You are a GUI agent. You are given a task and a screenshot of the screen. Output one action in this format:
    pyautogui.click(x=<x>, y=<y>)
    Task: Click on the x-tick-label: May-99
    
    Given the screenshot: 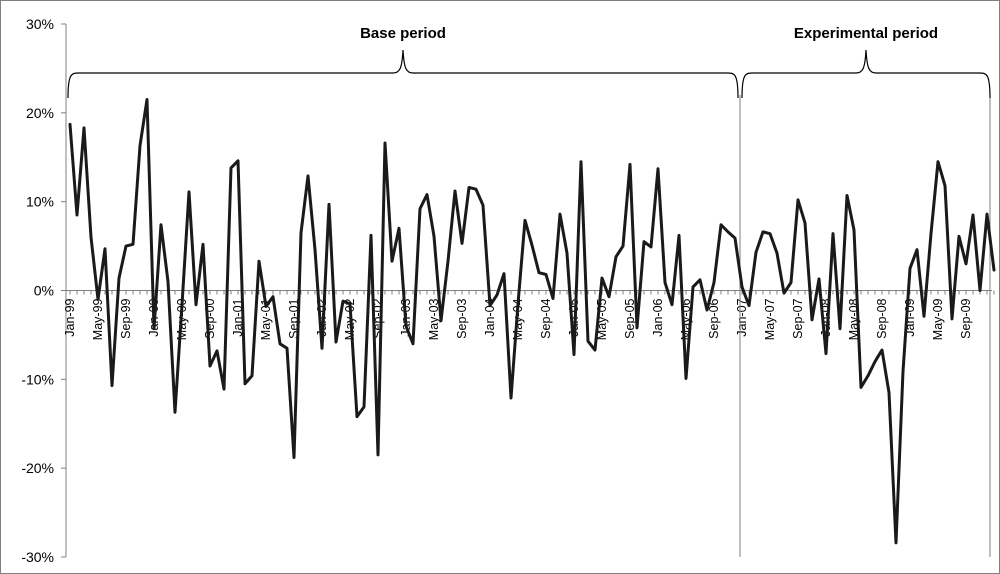 What is the action you would take?
    pyautogui.click(x=98, y=319)
    